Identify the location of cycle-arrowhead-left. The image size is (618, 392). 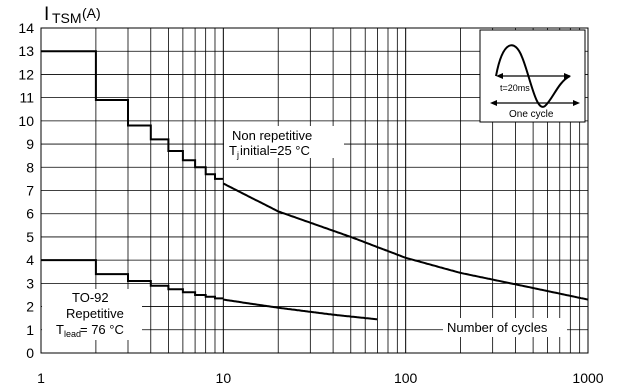
(493, 103).